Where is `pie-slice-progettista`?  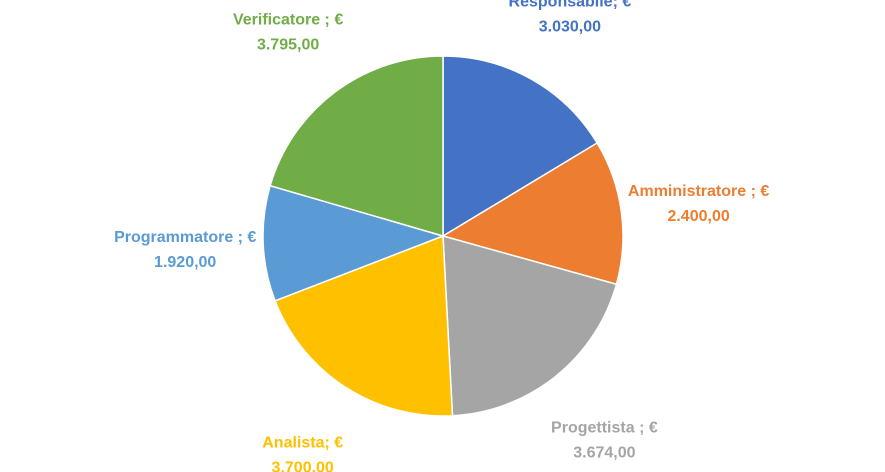
pie-slice-progettista is located at coordinates (530, 325).